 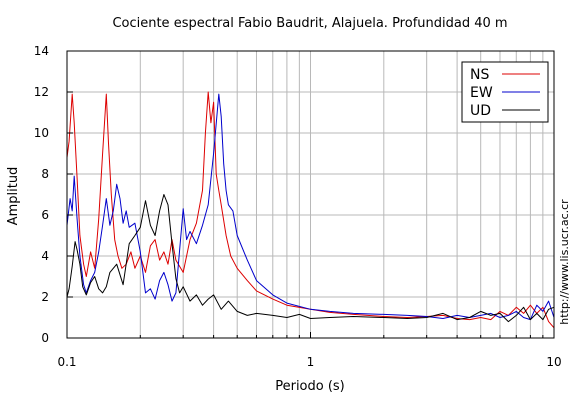 What do you see at coordinates (41, 92) in the screenshot?
I see `y-tick-label: 12` at bounding box center [41, 92].